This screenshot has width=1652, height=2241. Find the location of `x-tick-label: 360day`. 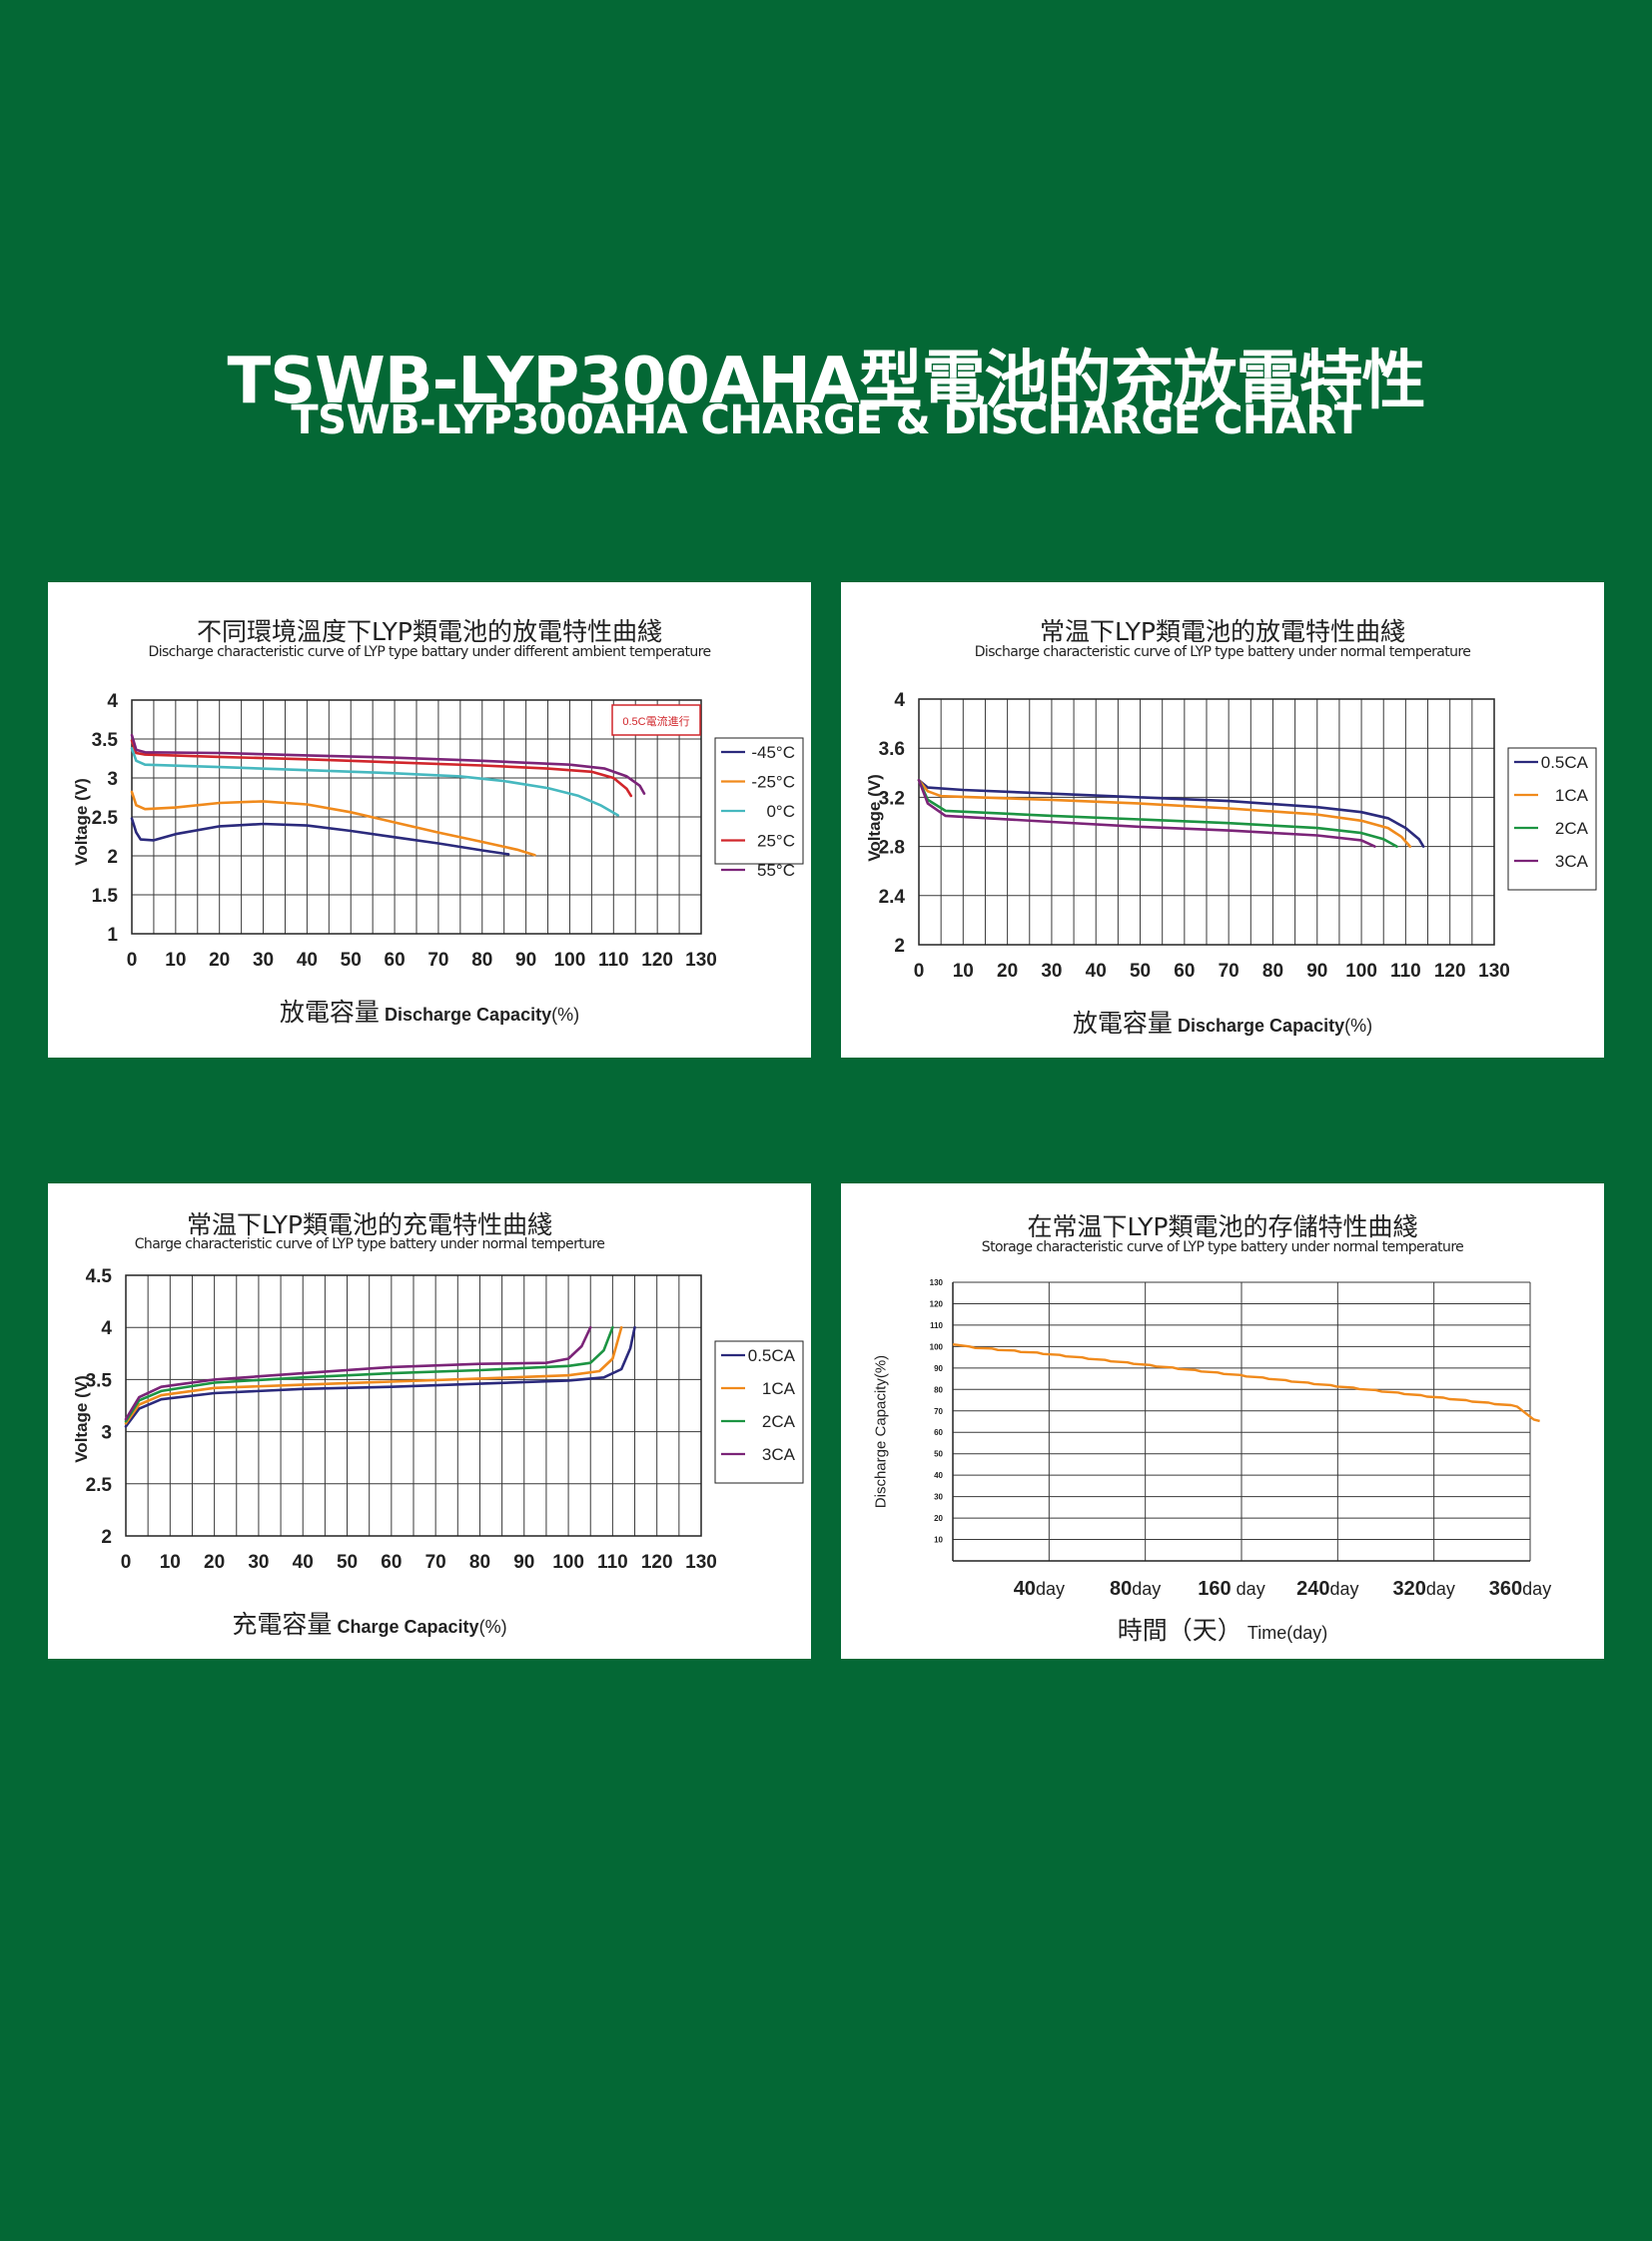

x-tick-label: 360day is located at coordinates (1520, 1589).